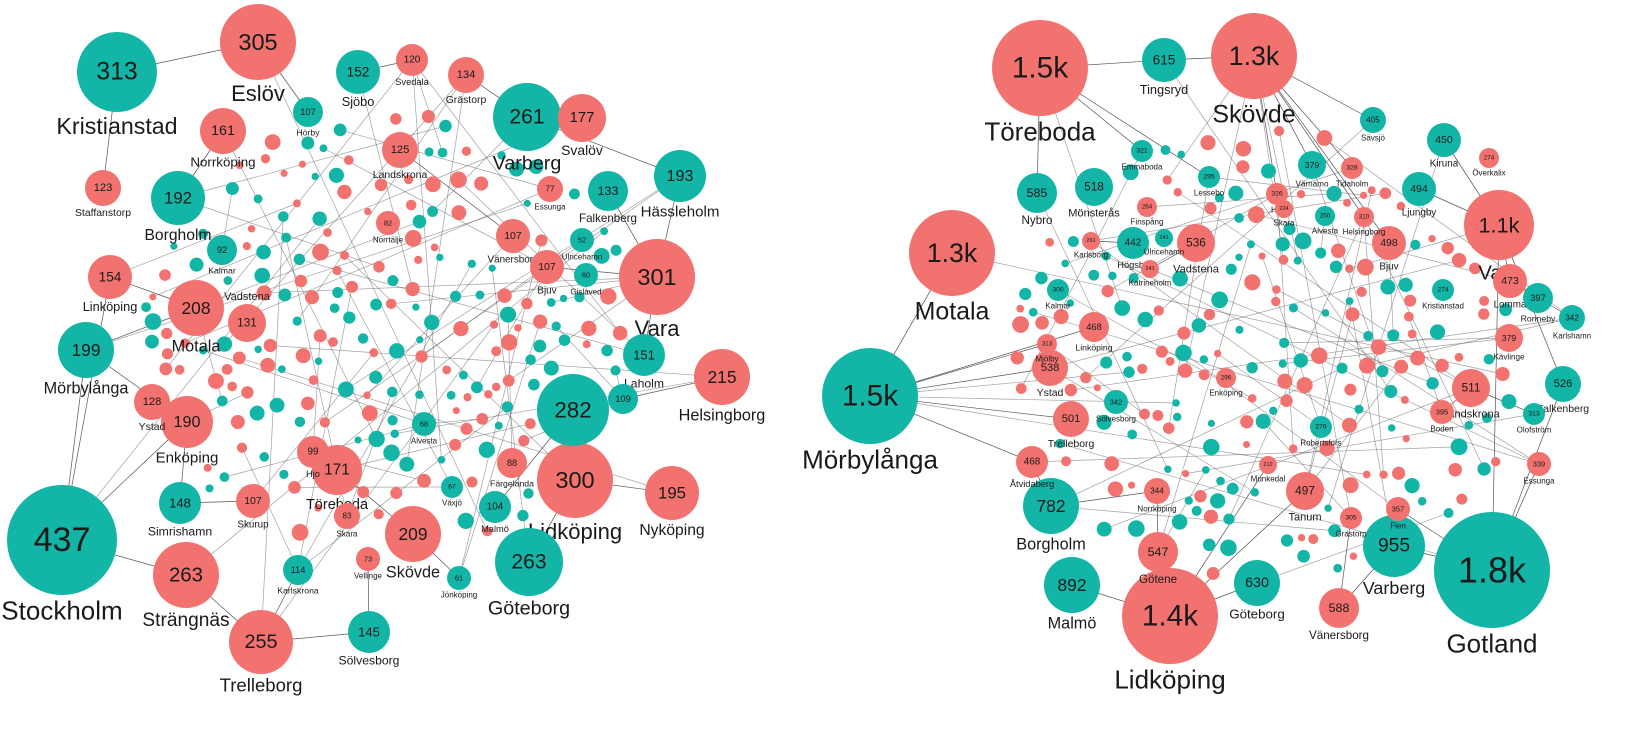 The width and height of the screenshot is (1645, 732). What do you see at coordinates (187, 431) in the screenshot?
I see `node-l-enkoping: 190 Enköping` at bounding box center [187, 431].